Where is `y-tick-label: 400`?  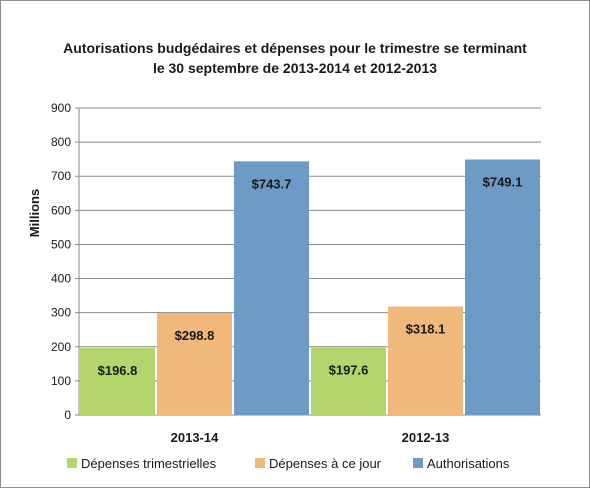
y-tick-label: 400 is located at coordinates (61, 279).